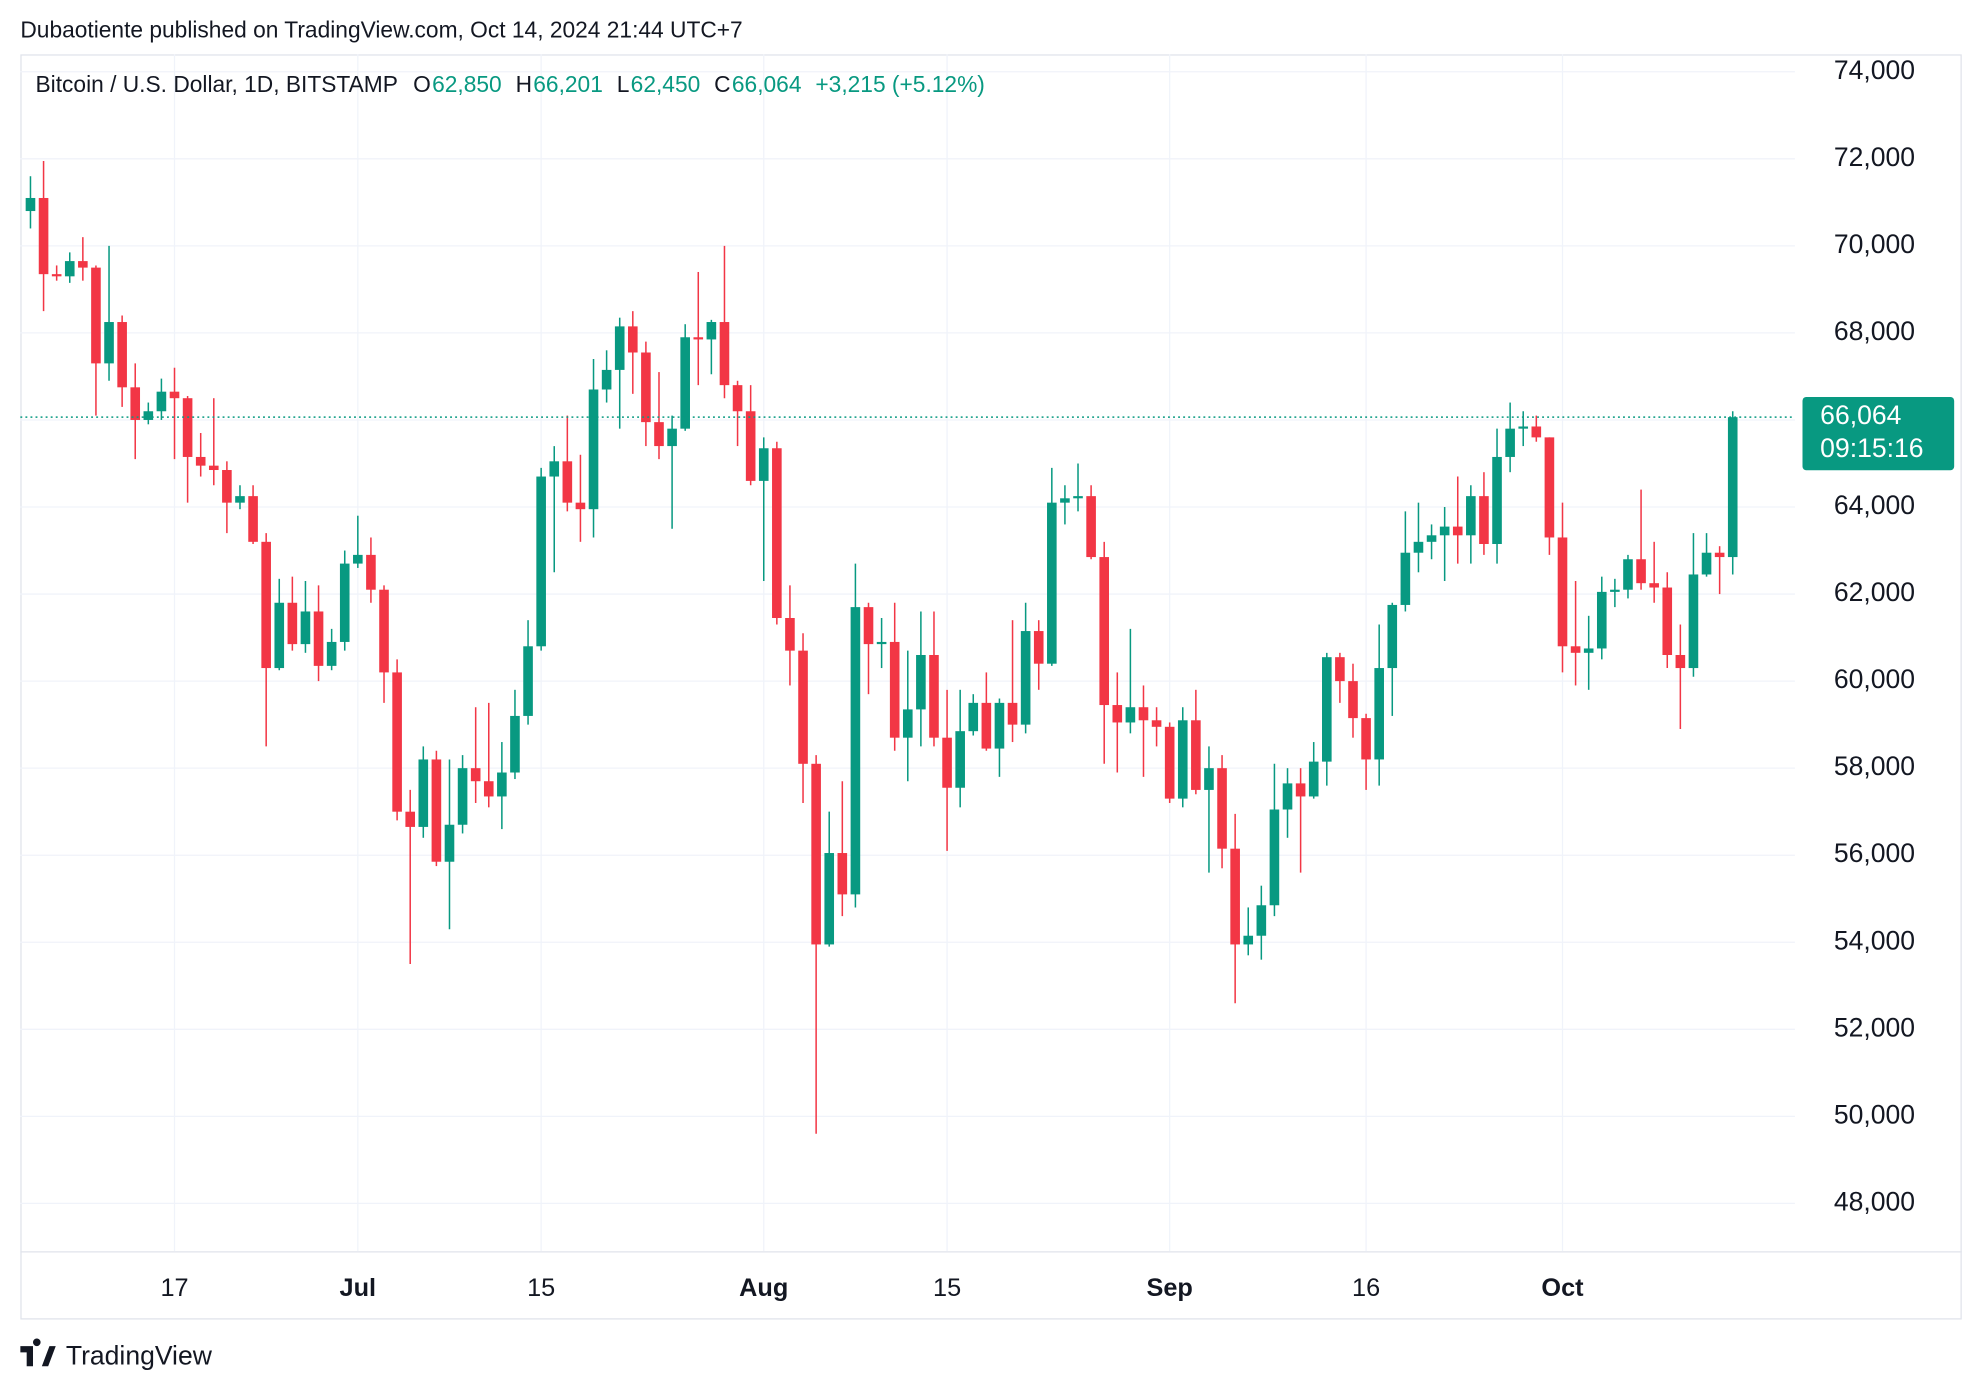 The image size is (1972, 1384). I want to click on y-tick-label: 56,000, so click(1874, 853).